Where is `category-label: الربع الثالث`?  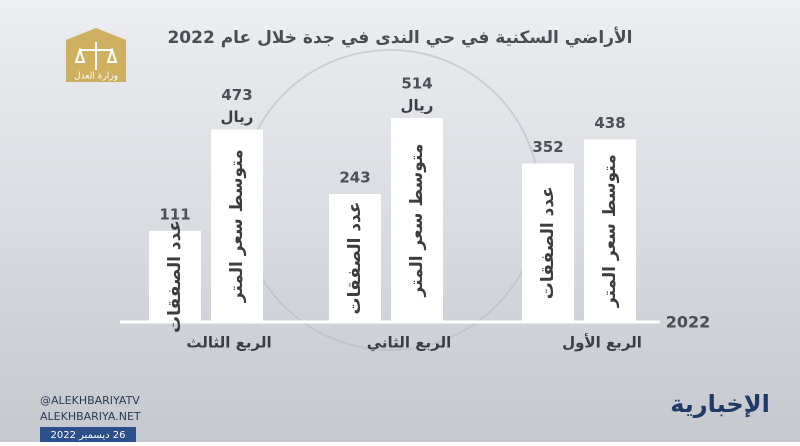 category-label: الربع الثالث is located at coordinates (228, 343).